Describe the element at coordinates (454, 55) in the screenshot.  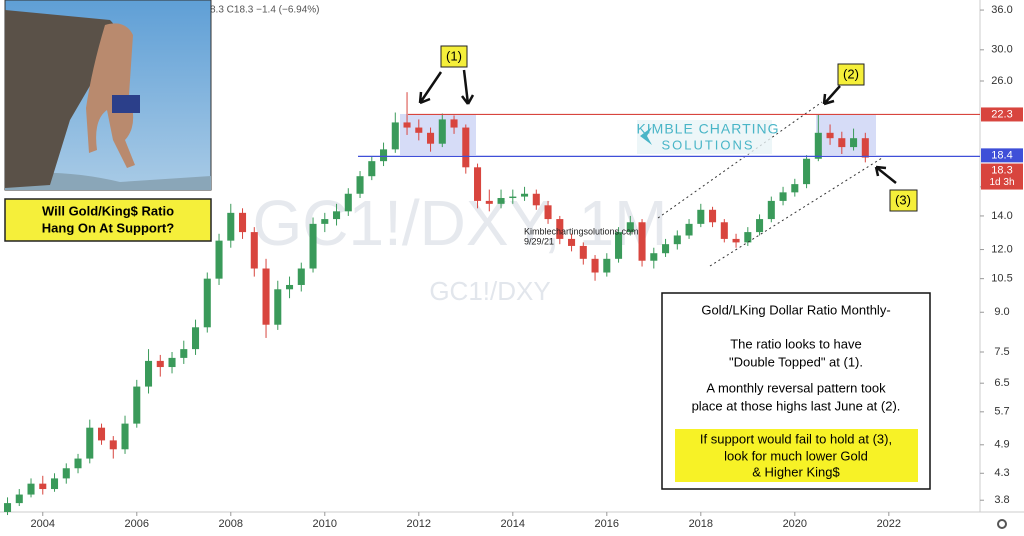
I see `marker: (1)` at that location.